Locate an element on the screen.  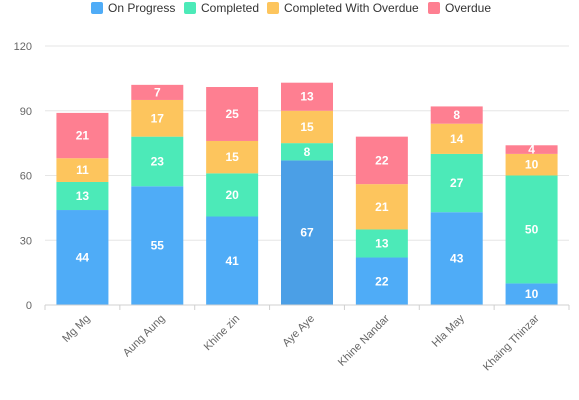
data-label-completed: 27 is located at coordinates (457, 183).